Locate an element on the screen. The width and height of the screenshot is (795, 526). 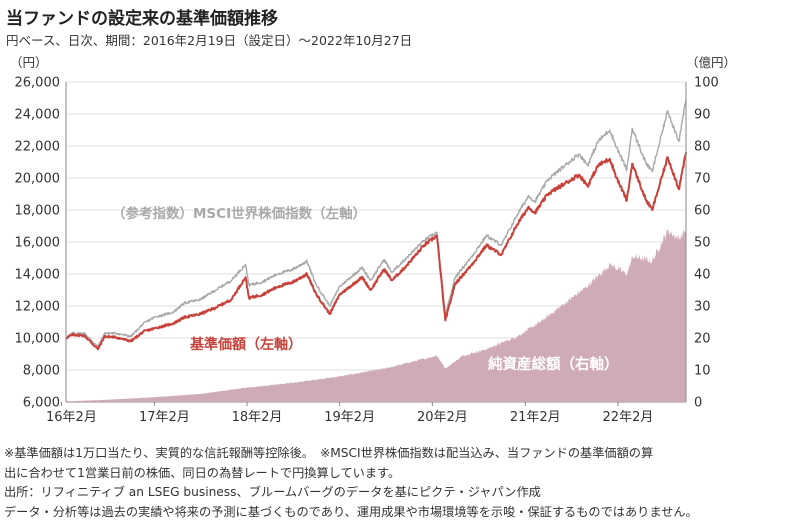
right-axis-tick-label: 0 is located at coordinates (698, 403).